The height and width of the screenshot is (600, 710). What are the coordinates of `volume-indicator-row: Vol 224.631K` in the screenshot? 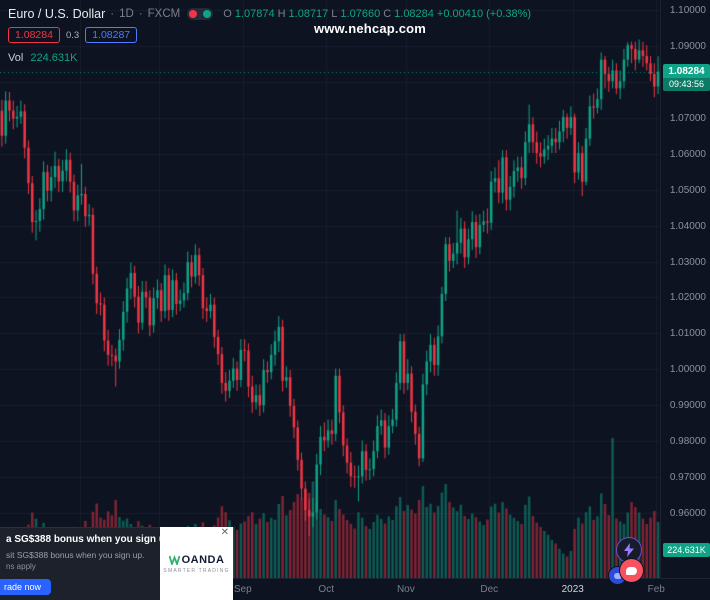 It's located at (269, 58).